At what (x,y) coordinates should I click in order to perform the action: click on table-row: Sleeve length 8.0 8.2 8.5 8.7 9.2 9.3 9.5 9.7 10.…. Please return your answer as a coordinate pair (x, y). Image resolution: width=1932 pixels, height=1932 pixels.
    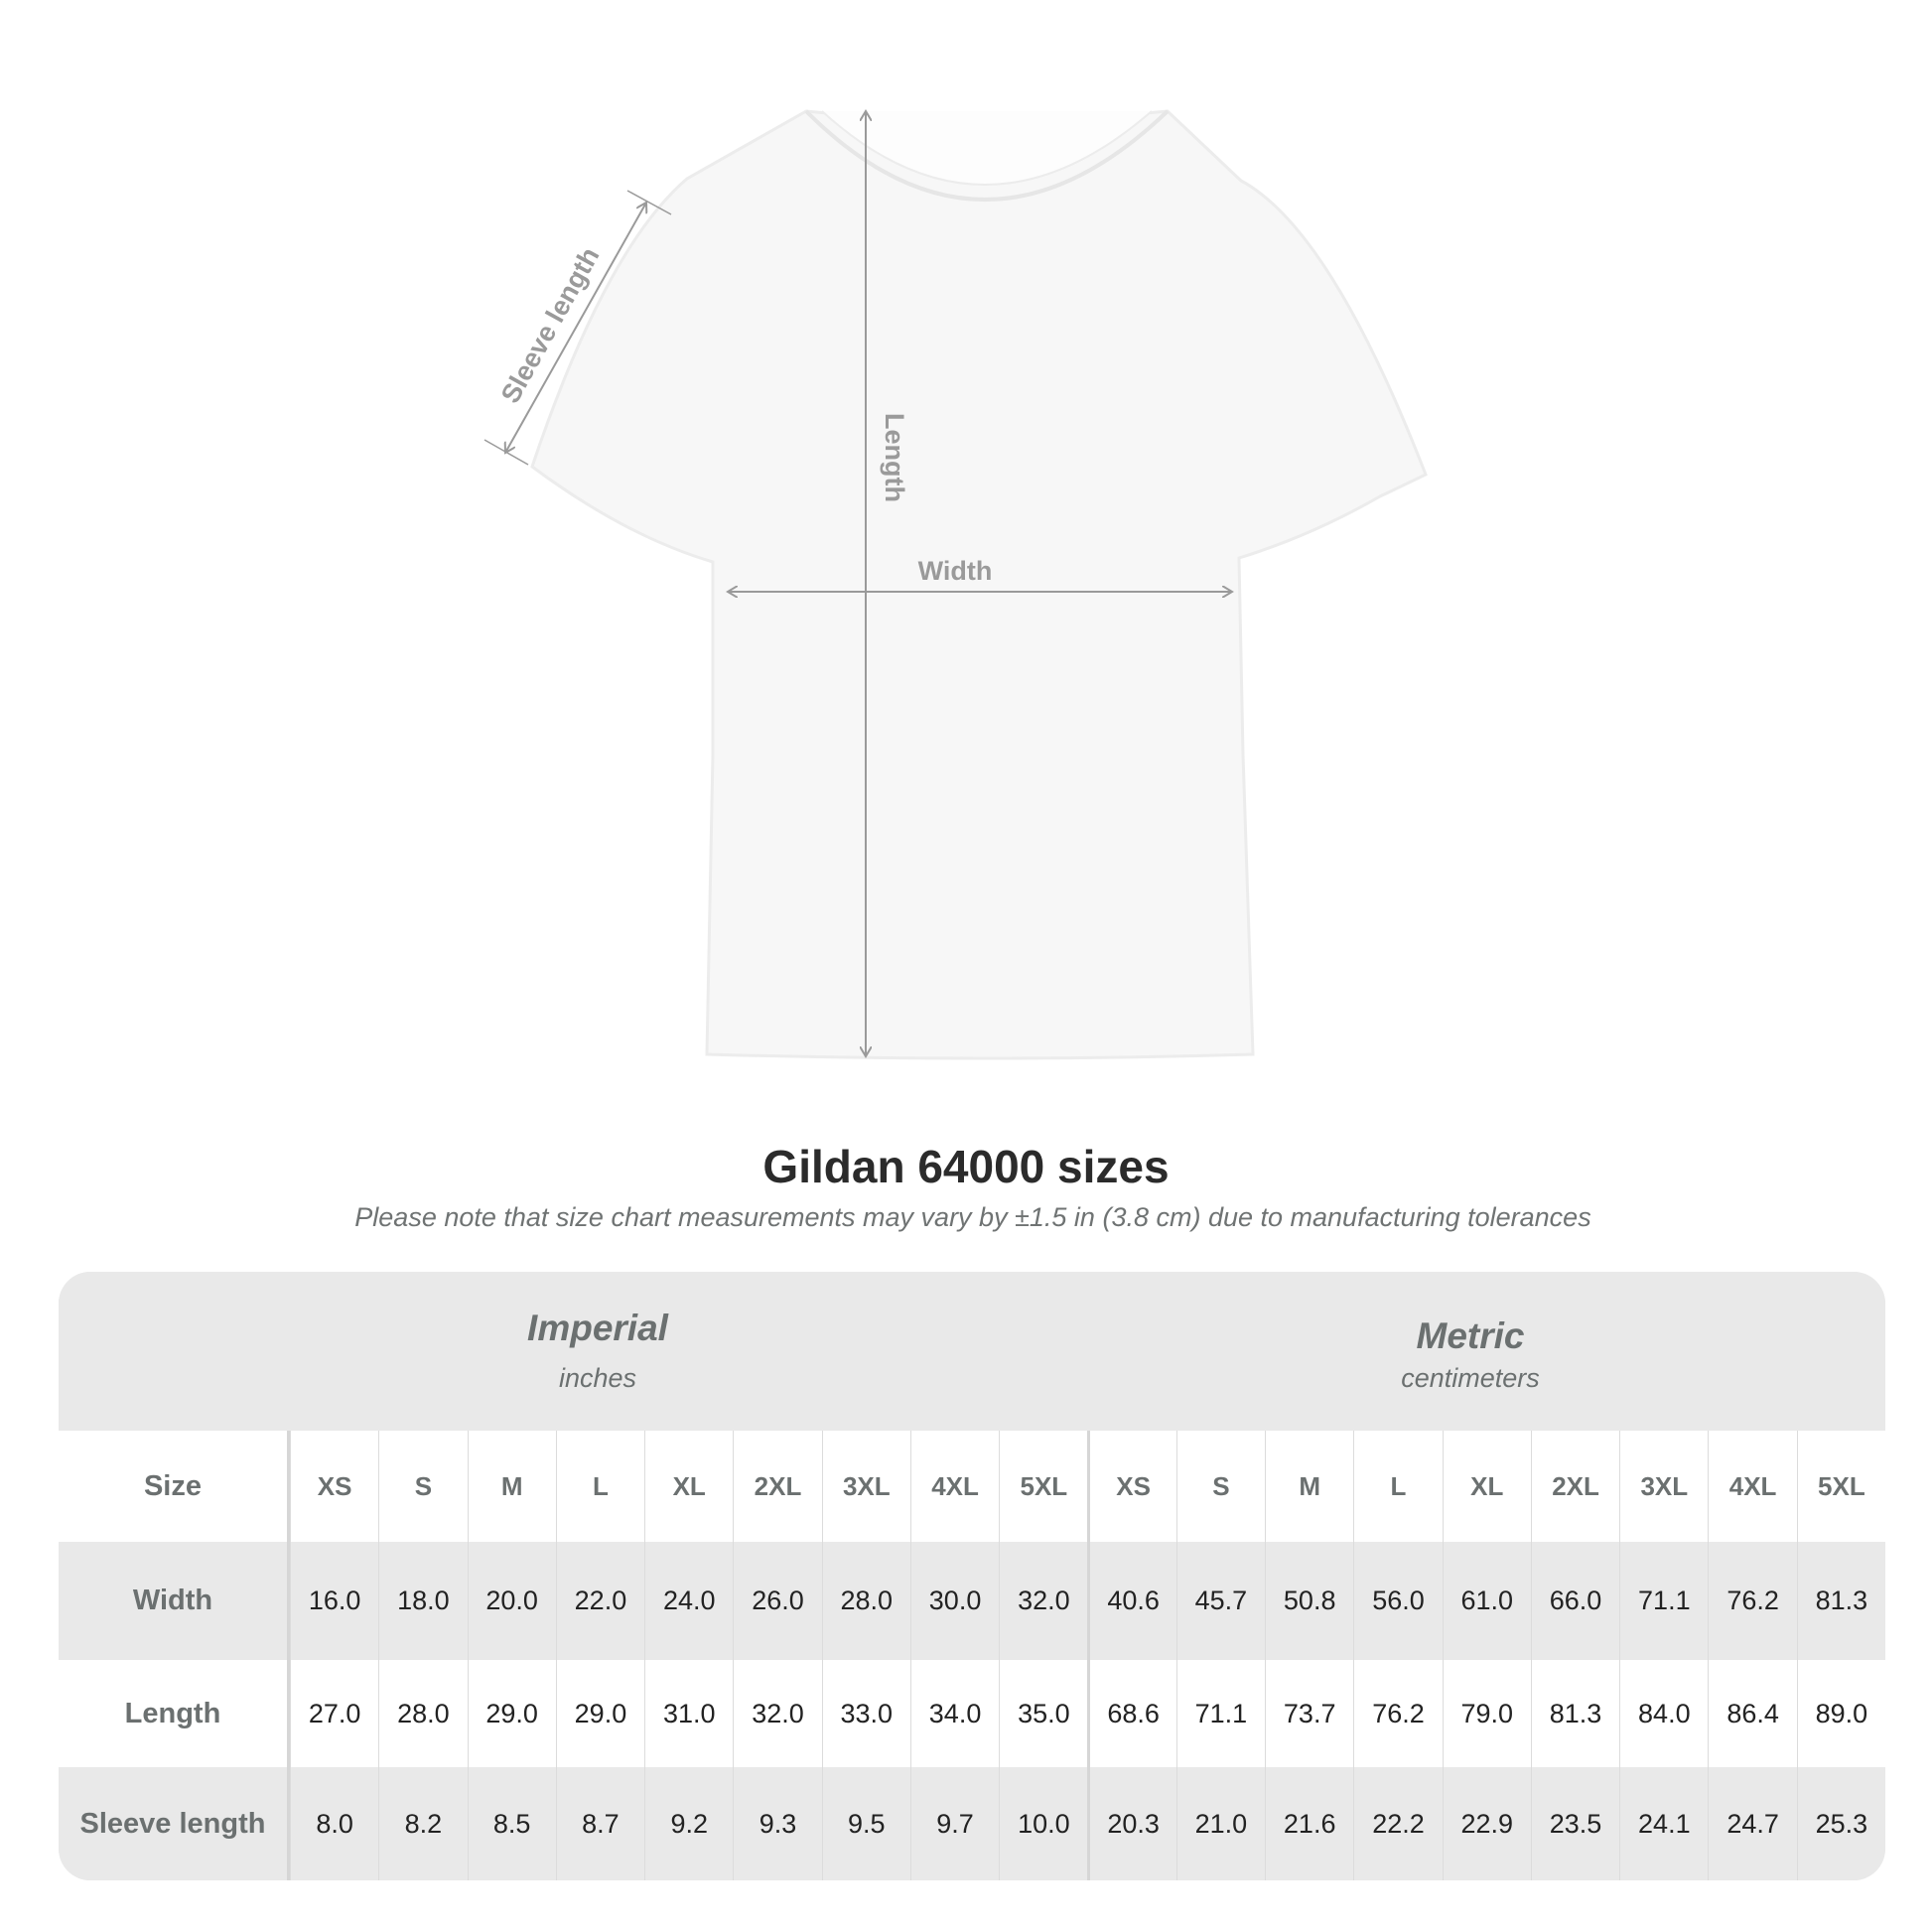
    Looking at the image, I should click on (972, 1823).